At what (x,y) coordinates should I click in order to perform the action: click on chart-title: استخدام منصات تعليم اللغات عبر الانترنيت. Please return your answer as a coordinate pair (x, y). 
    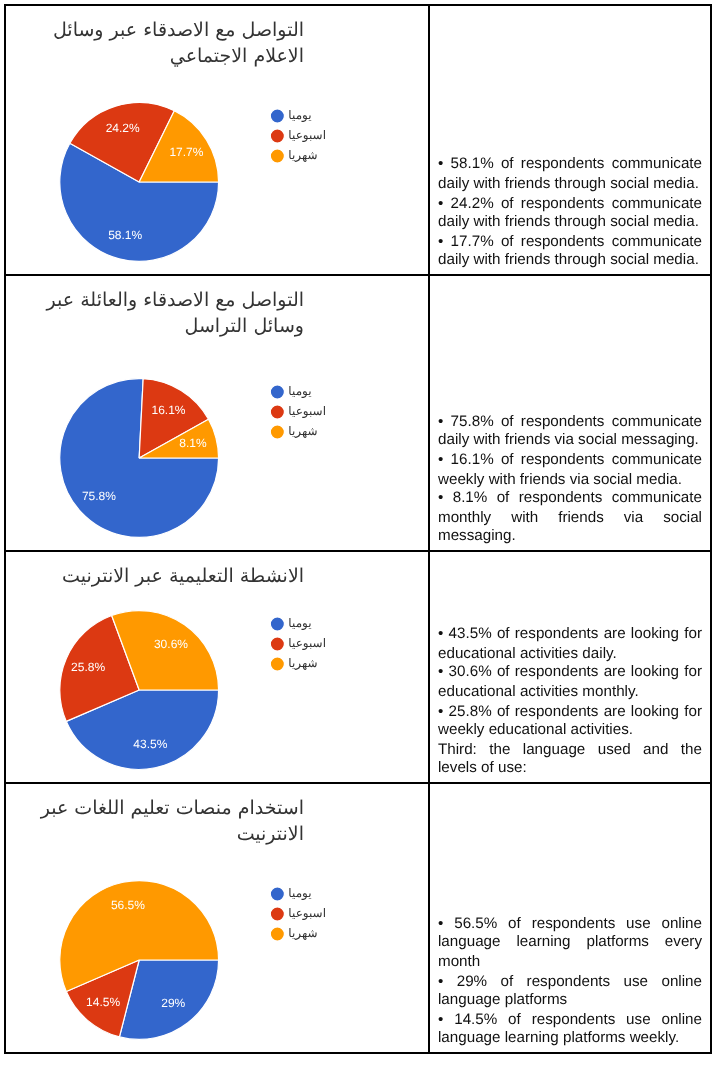
    Looking at the image, I should click on (172, 823).